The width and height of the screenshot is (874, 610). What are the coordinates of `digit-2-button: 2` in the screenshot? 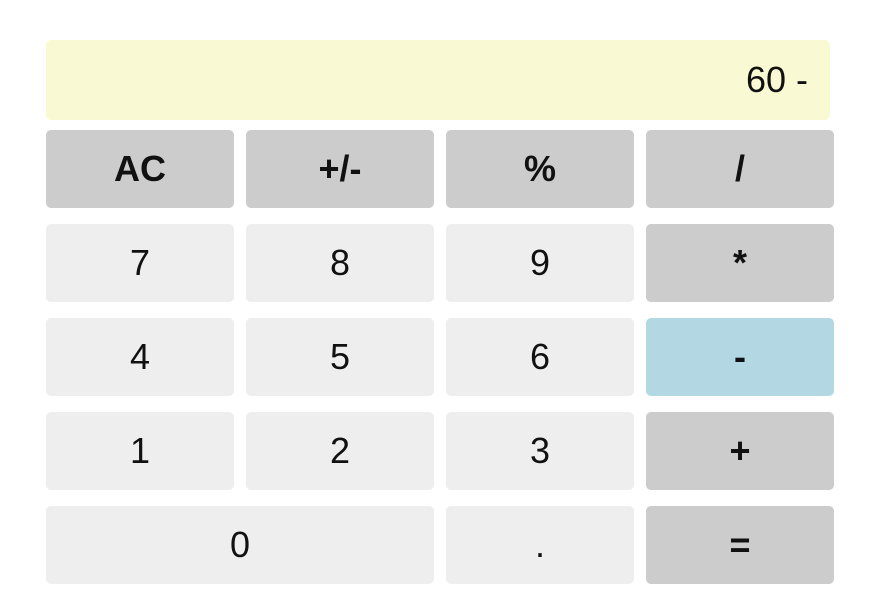 It's located at (340, 451).